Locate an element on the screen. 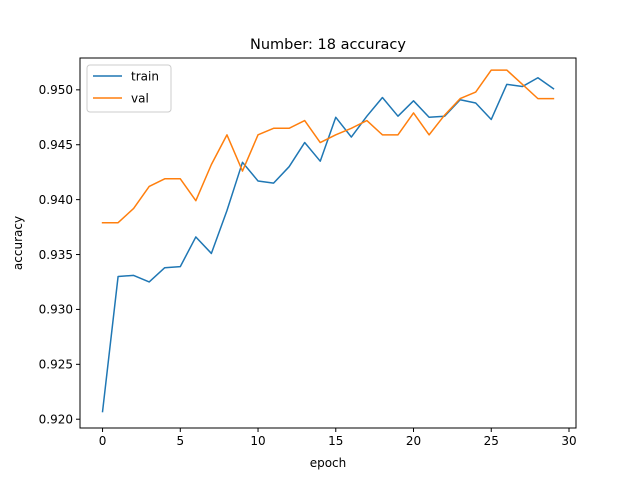  x-tick-label: 0 is located at coordinates (103, 441).